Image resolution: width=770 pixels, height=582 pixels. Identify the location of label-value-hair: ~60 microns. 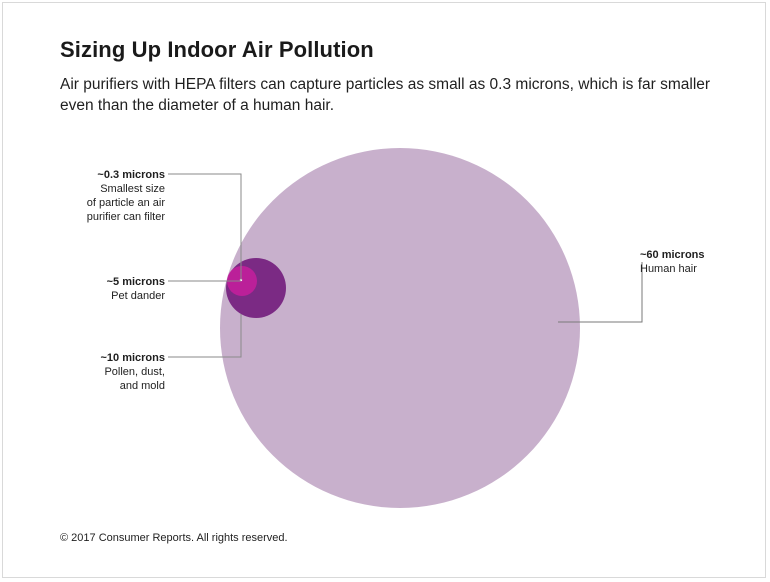
(672, 255).